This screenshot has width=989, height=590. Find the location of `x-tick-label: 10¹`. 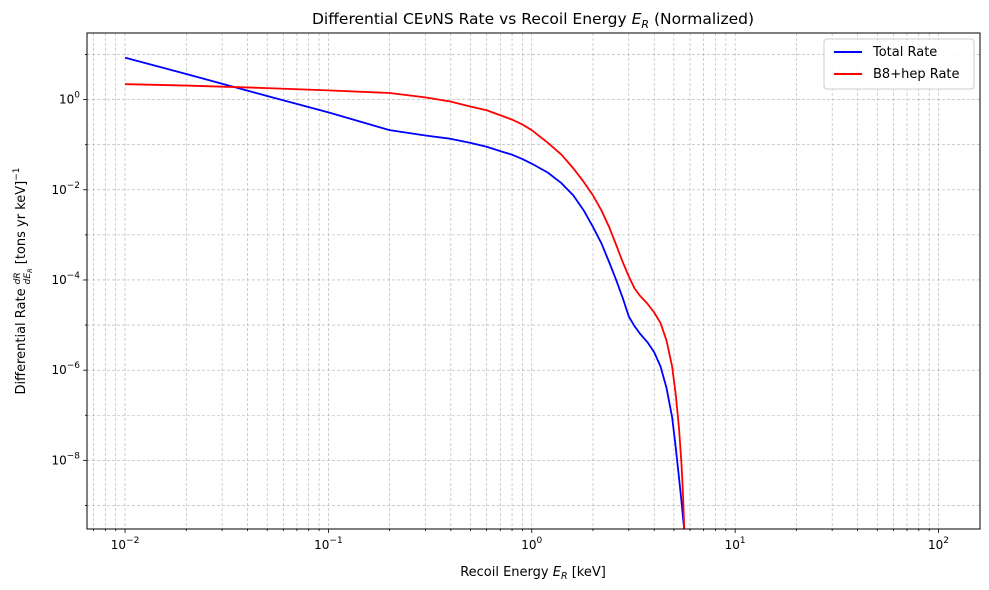

x-tick-label: 10¹ is located at coordinates (735, 544).